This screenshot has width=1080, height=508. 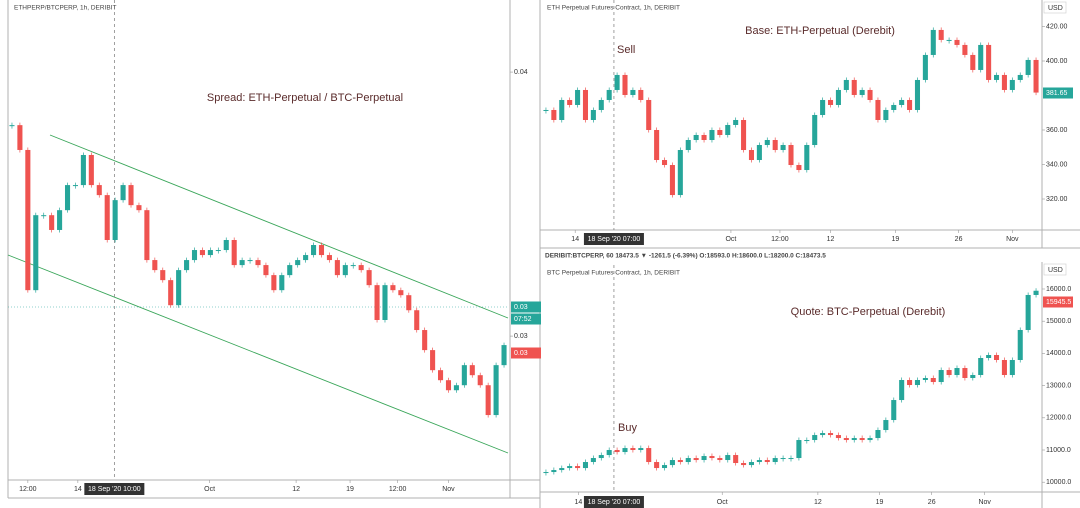 I want to click on x-tick-label: 12, so click(x=296, y=489).